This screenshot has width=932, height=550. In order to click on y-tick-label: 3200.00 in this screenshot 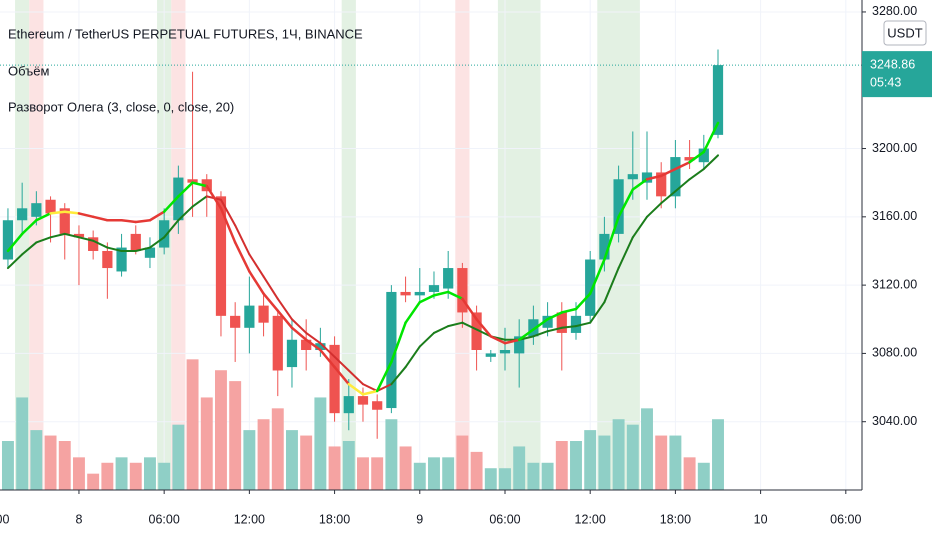, I will do `click(894, 148)`.